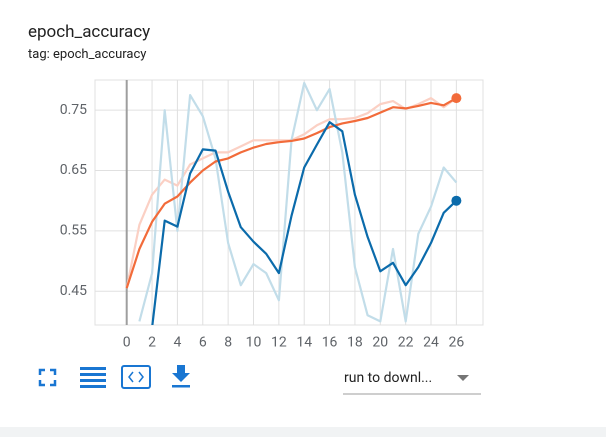 This screenshot has height=442, width=606. Describe the element at coordinates (456, 343) in the screenshot. I see `x-tick-label: 26` at that location.